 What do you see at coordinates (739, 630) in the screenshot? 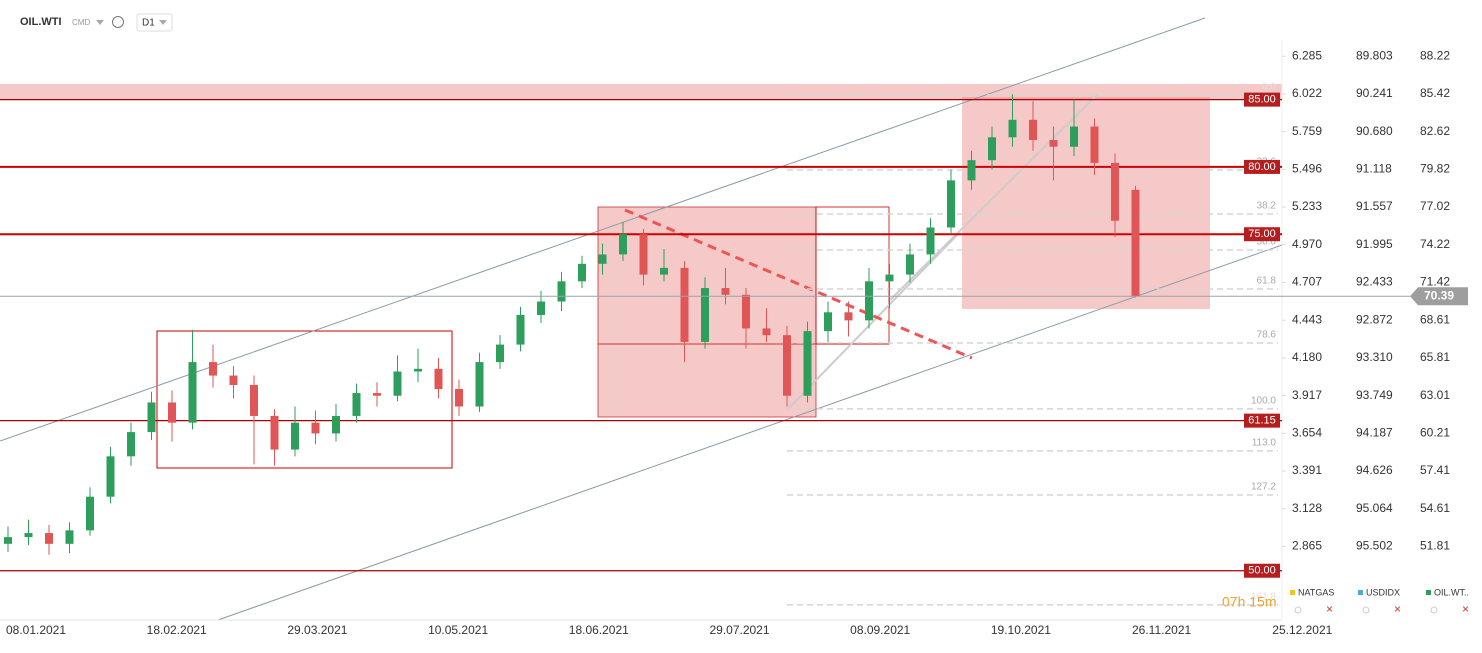
I see `x-tick-label: 29.07.2021` at bounding box center [739, 630].